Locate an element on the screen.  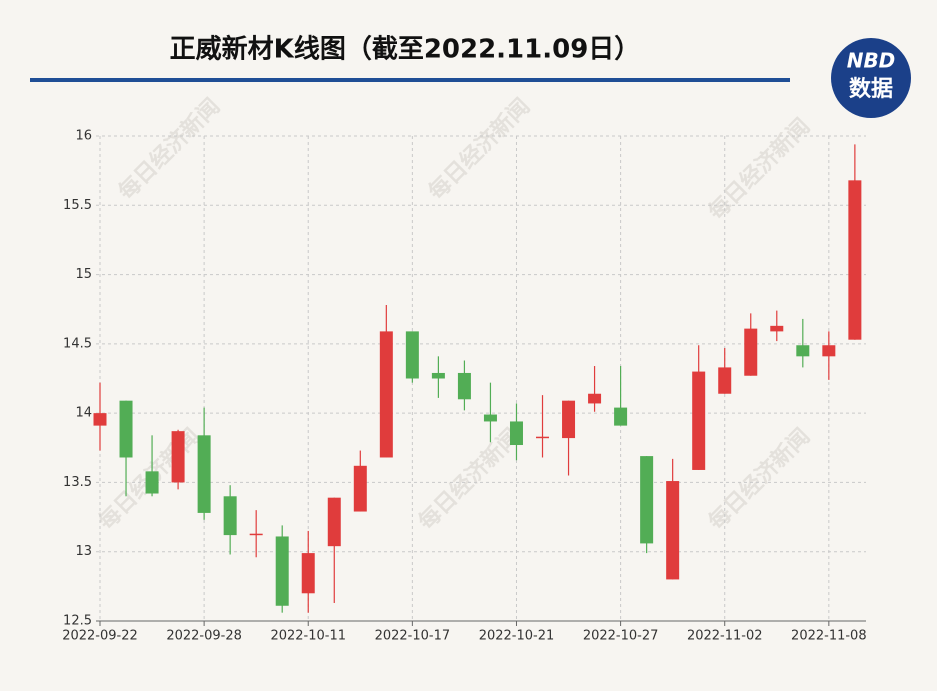
chart-title: 正威新材K线图（截至2022.11.09日） is located at coordinates (405, 49).